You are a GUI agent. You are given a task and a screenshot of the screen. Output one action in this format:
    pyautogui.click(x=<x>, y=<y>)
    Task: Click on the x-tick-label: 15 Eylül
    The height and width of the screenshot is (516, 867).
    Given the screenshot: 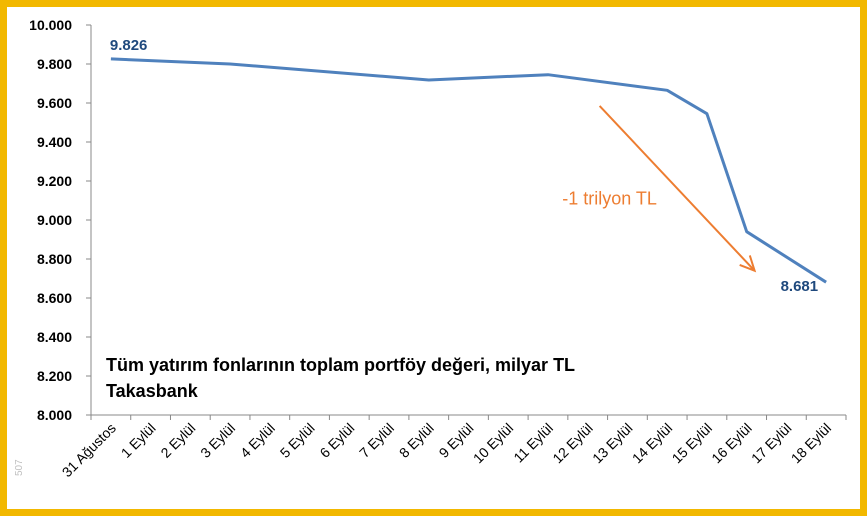 What is the action you would take?
    pyautogui.click(x=692, y=443)
    